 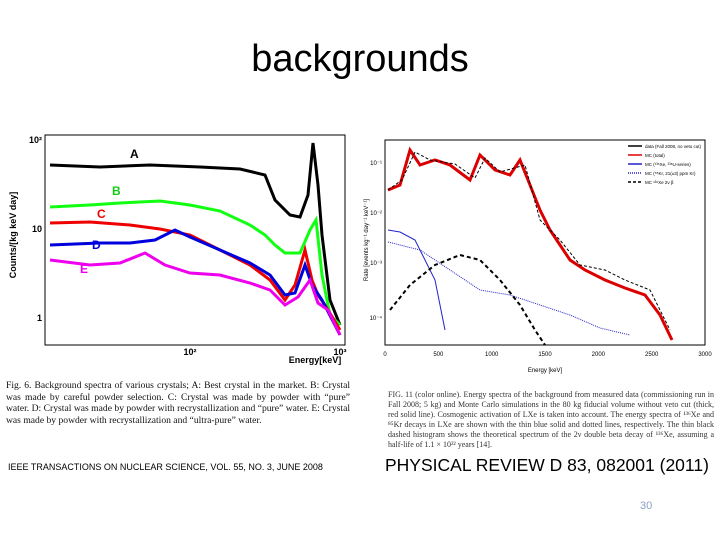 What do you see at coordinates (360, 59) in the screenshot?
I see `slide-title: backgrounds` at bounding box center [360, 59].